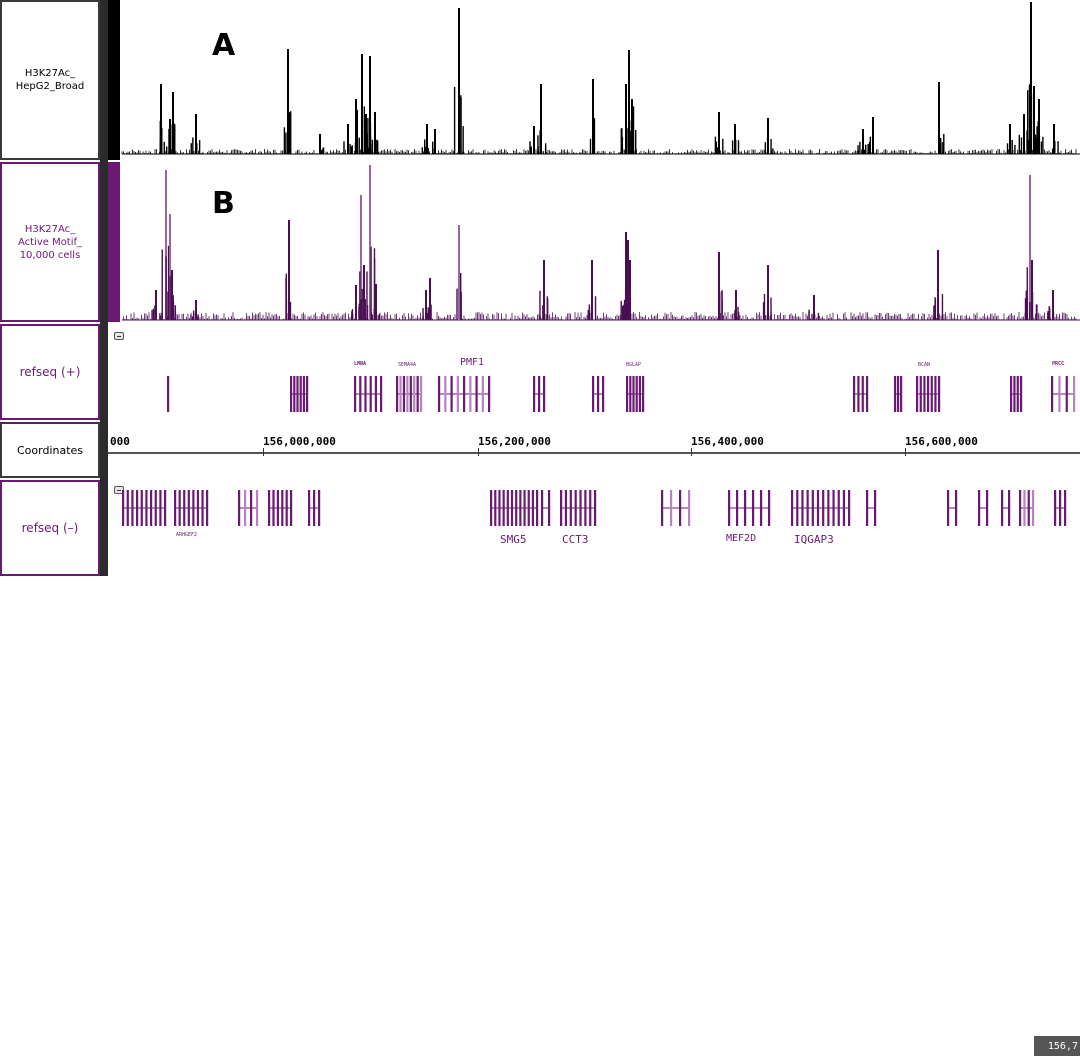 This screenshot has height=1056, width=1080. I want to click on track-label-coordinates: Coordinates, so click(50, 450).